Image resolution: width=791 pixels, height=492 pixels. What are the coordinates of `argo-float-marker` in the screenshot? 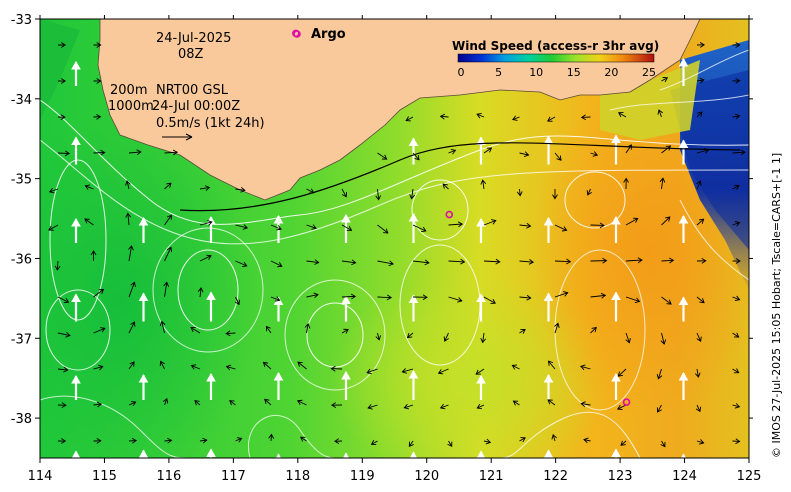 It's located at (626, 402).